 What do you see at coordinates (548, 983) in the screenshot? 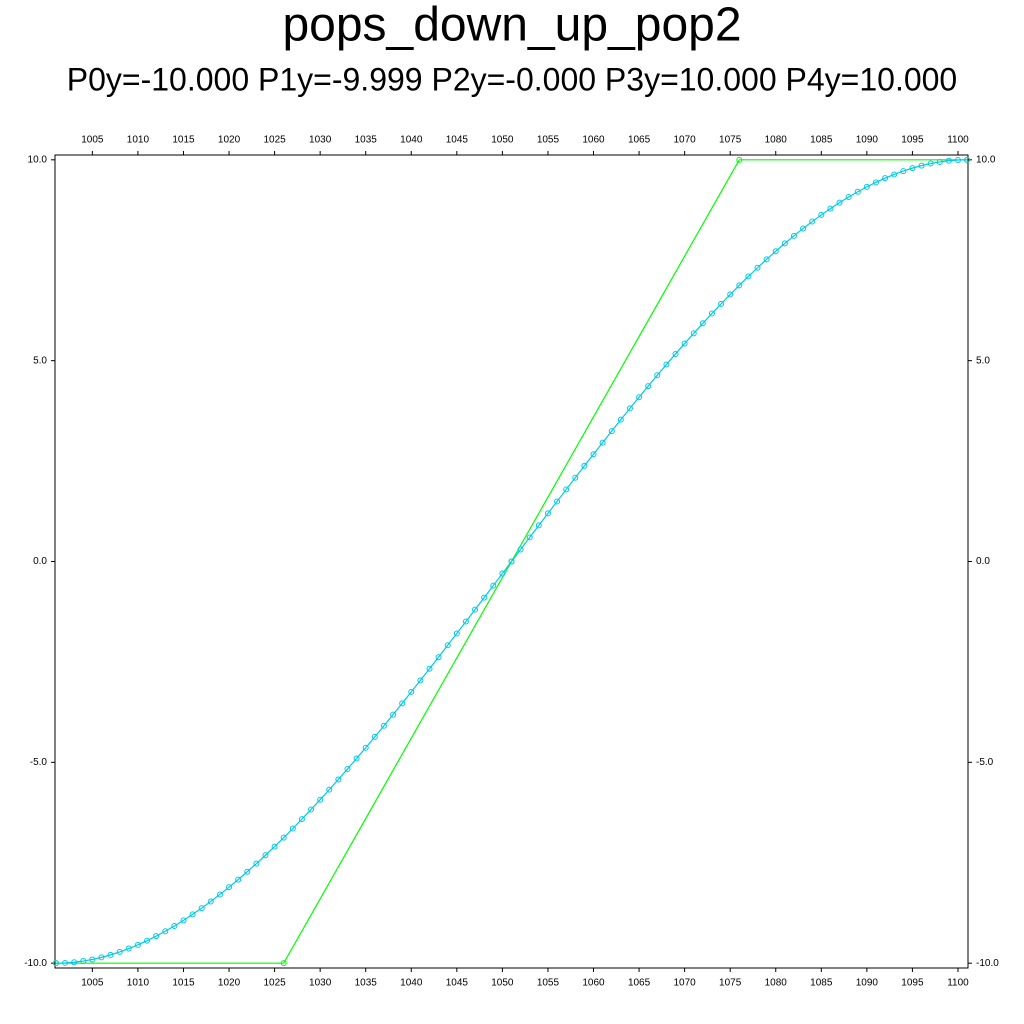
I see `x-tick-label: 1055` at bounding box center [548, 983].